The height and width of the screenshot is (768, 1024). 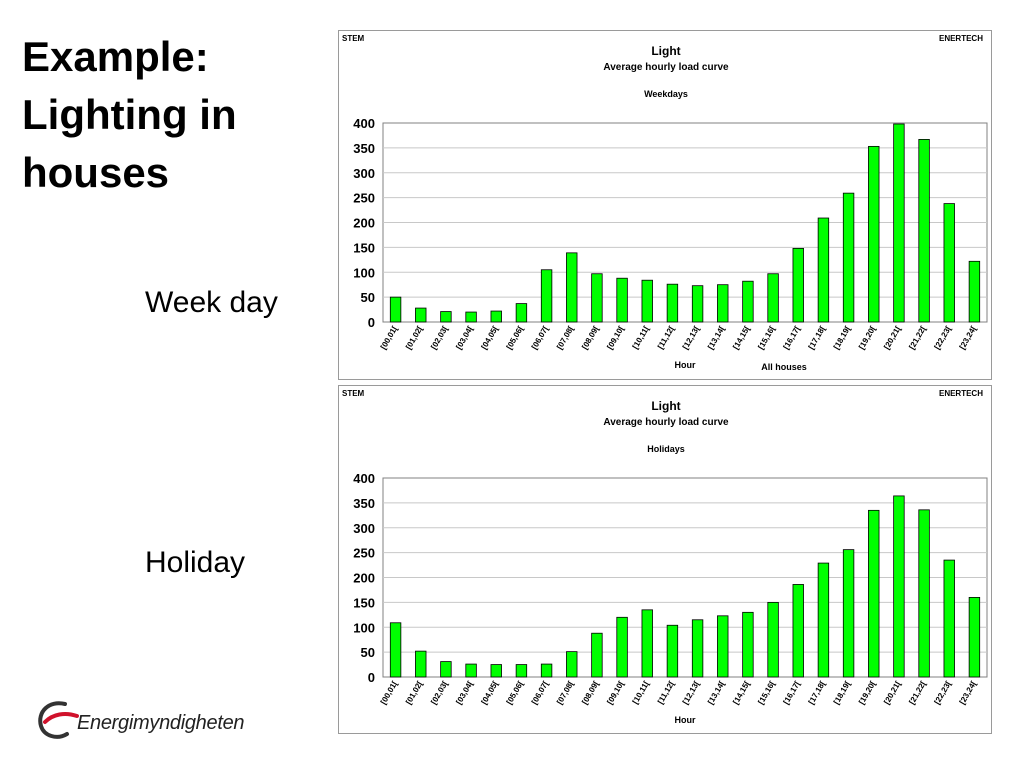 What do you see at coordinates (364, 272) in the screenshot?
I see `y-tick-label: 100` at bounding box center [364, 272].